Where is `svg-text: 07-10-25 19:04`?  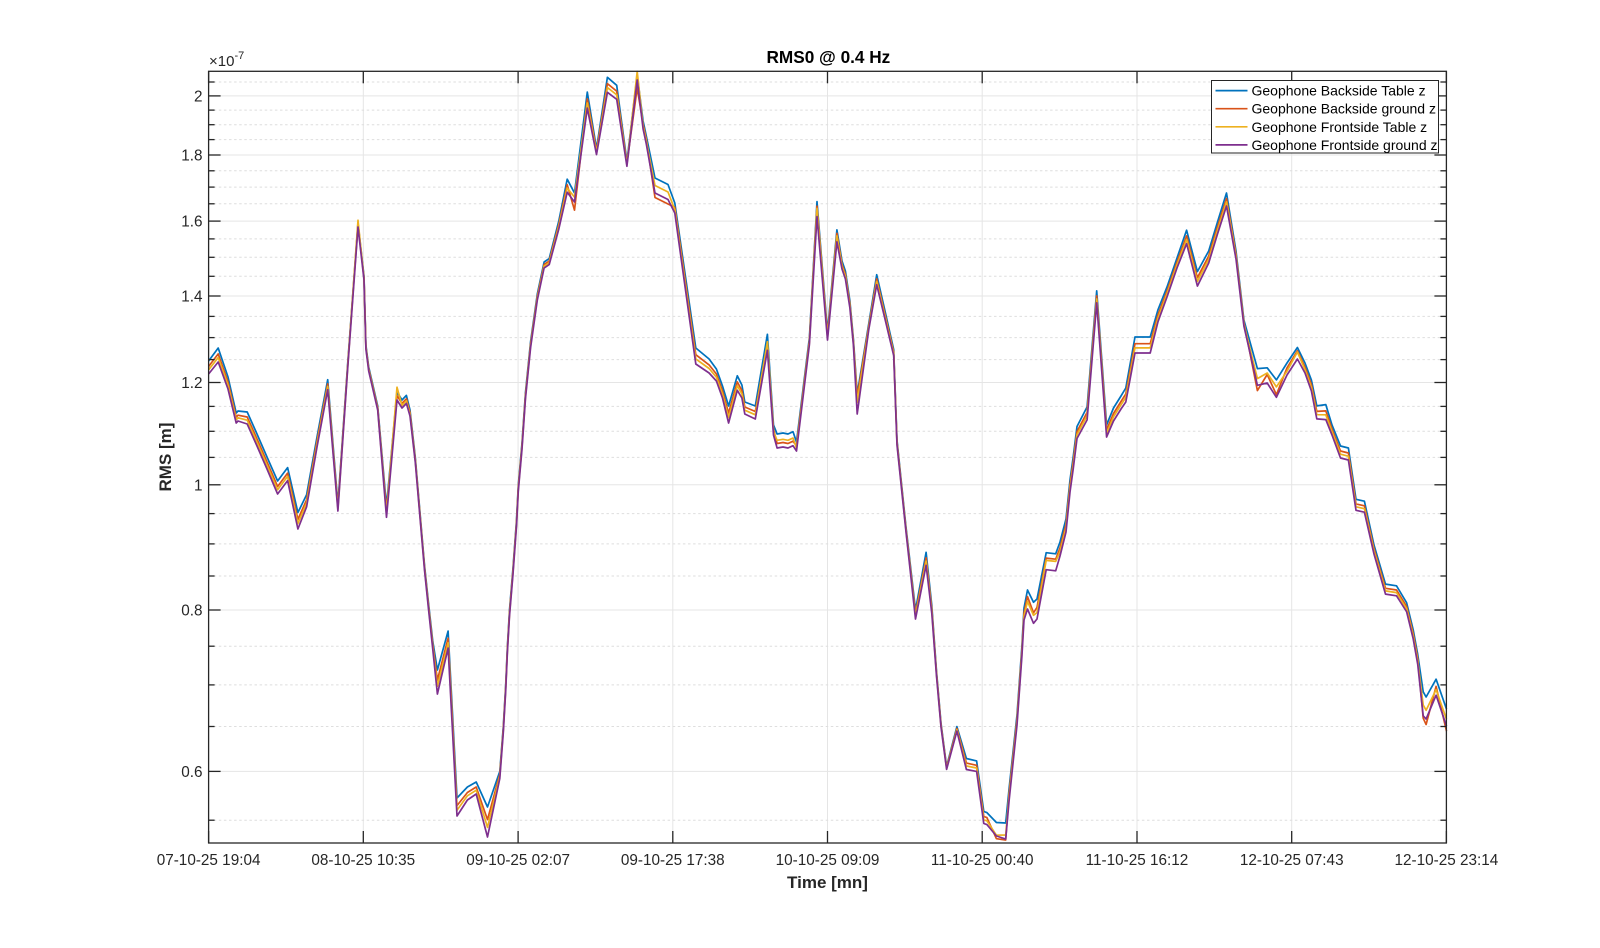
svg-text: 07-10-25 19:04 is located at coordinates (209, 860).